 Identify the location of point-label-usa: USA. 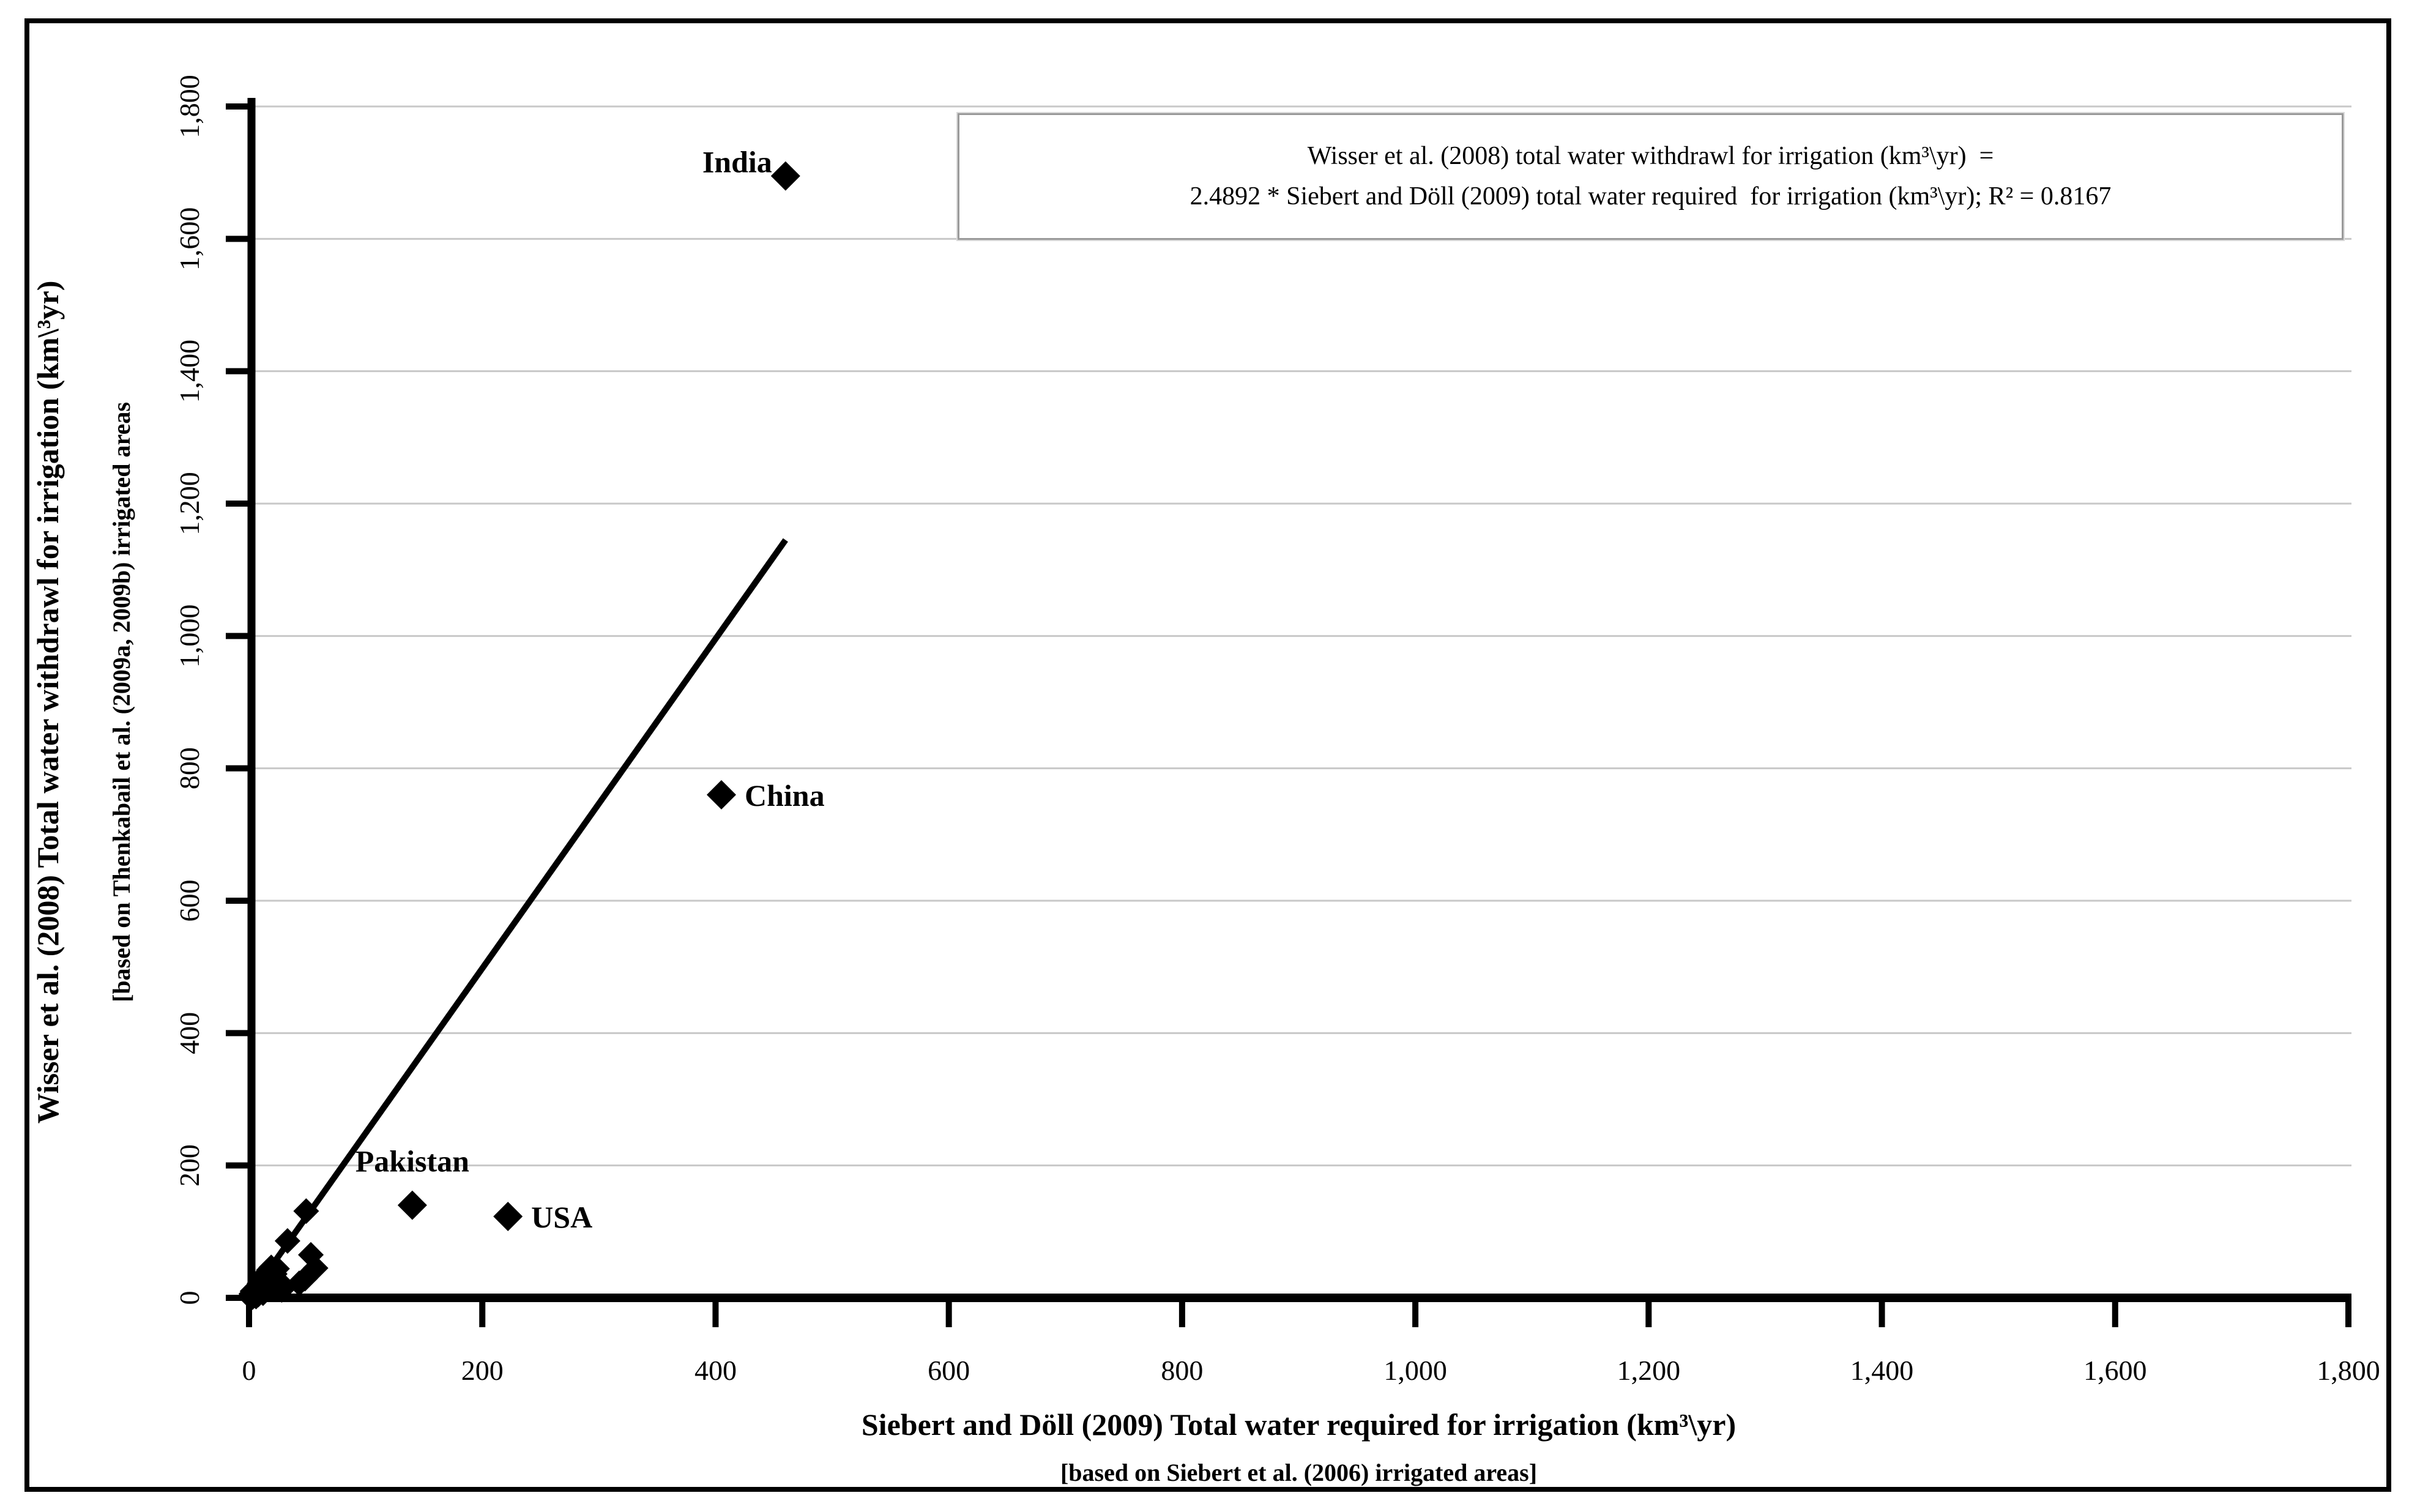
(561, 1217).